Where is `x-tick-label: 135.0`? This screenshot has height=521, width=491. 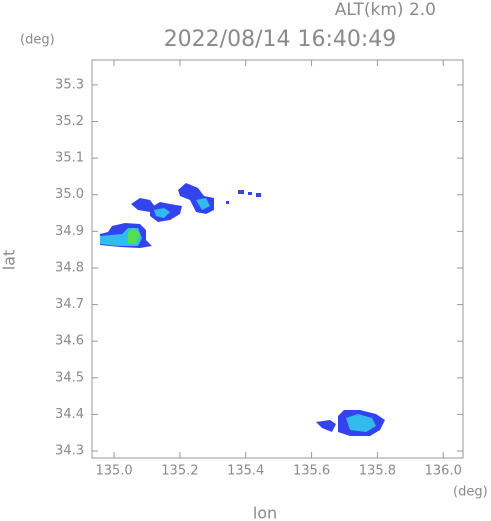 x-tick-label: 135.0 is located at coordinates (113, 471).